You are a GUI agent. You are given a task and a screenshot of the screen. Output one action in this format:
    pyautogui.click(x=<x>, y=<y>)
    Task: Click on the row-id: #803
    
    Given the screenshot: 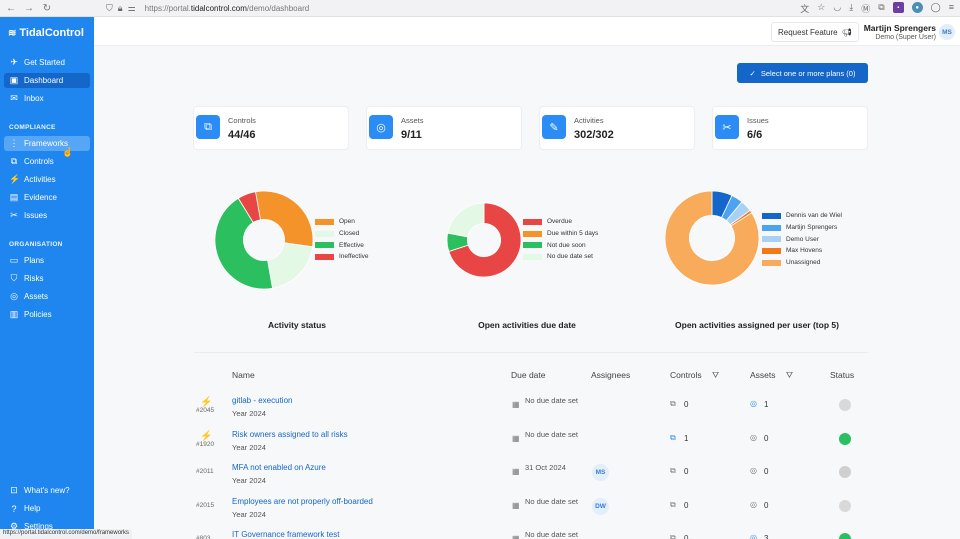 What is the action you would take?
    pyautogui.click(x=203, y=537)
    